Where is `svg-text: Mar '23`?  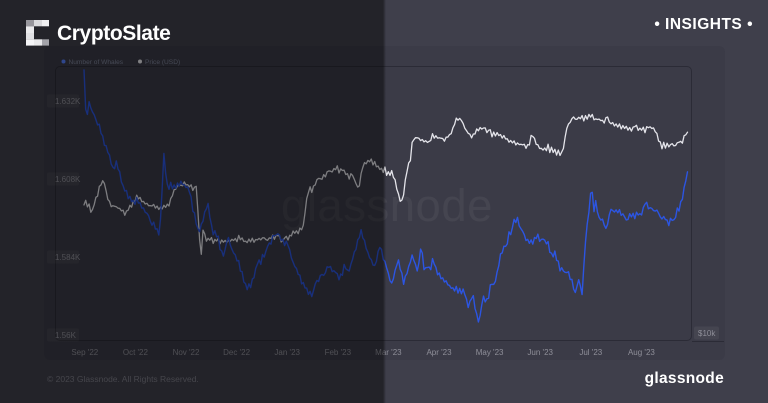 svg-text: Mar '23 is located at coordinates (388, 352).